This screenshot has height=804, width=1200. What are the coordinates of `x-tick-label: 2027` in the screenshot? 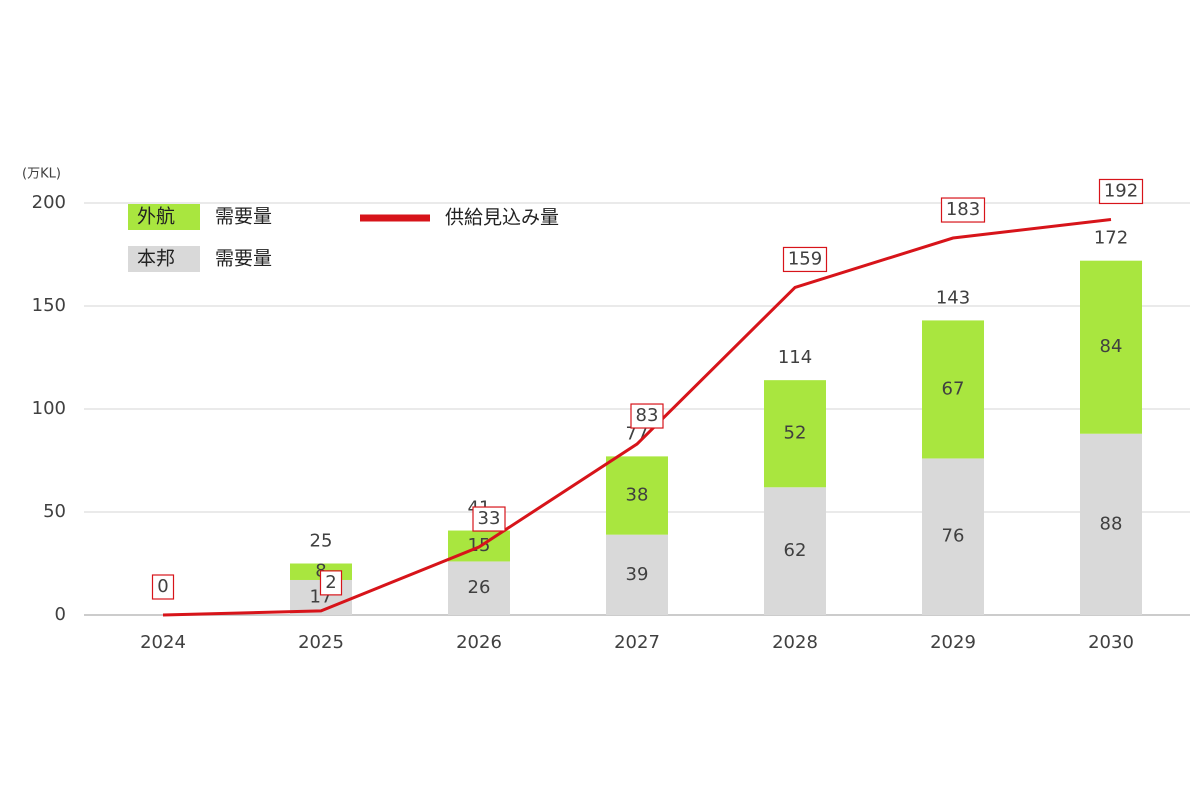 It's located at (637, 642).